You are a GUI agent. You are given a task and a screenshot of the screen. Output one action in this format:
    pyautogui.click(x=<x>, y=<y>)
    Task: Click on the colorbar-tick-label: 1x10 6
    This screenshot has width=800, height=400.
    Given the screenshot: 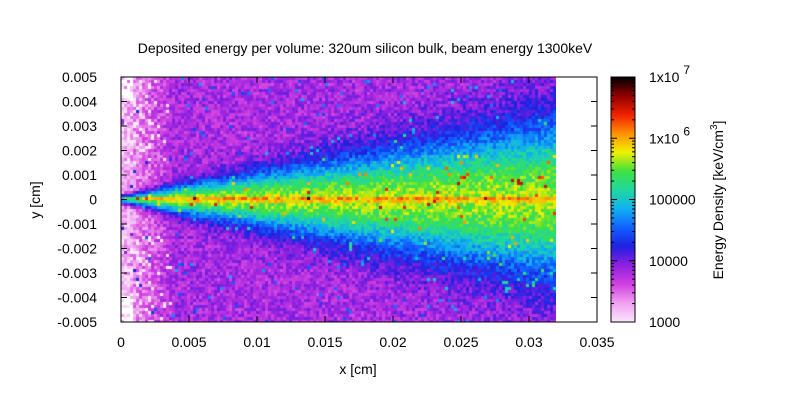 What is the action you would take?
    pyautogui.click(x=669, y=135)
    